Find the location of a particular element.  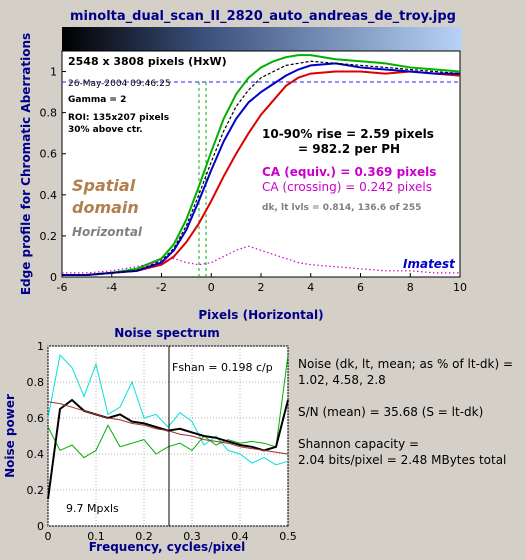

edge-xtick-label: 4 is located at coordinates (310, 287).